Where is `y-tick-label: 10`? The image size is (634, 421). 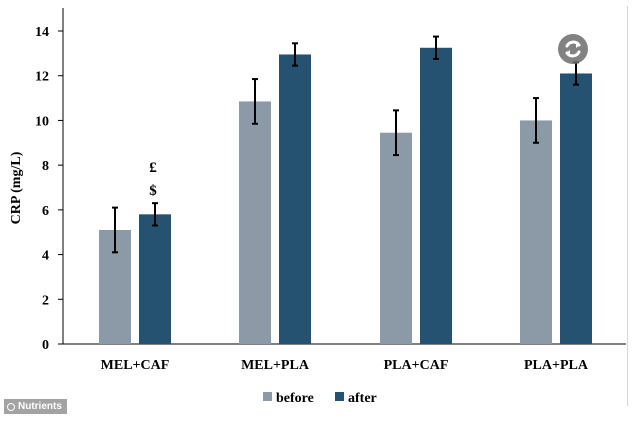
y-tick-label: 10 is located at coordinates (42, 121).